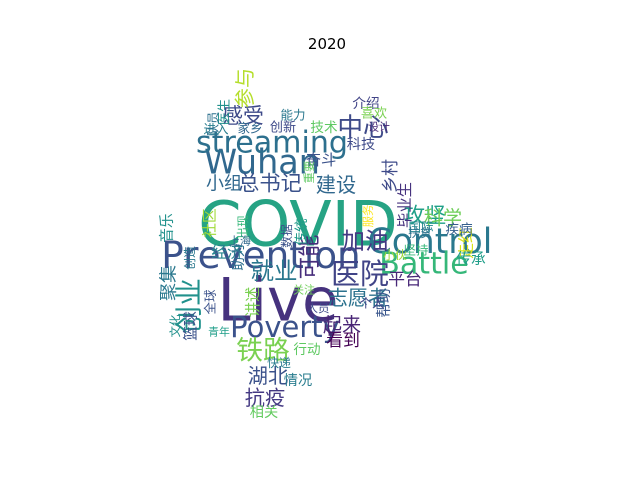 The image size is (640, 480). Describe the element at coordinates (342, 325) in the screenshot. I see `word-23: 起来` at that location.